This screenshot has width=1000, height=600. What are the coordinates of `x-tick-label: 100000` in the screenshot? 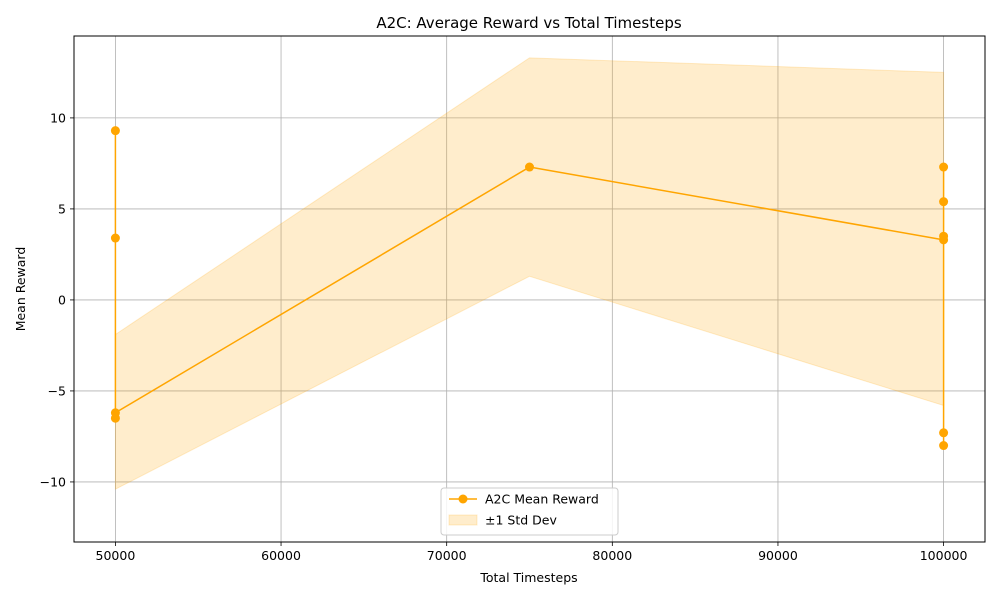 It's located at (944, 555).